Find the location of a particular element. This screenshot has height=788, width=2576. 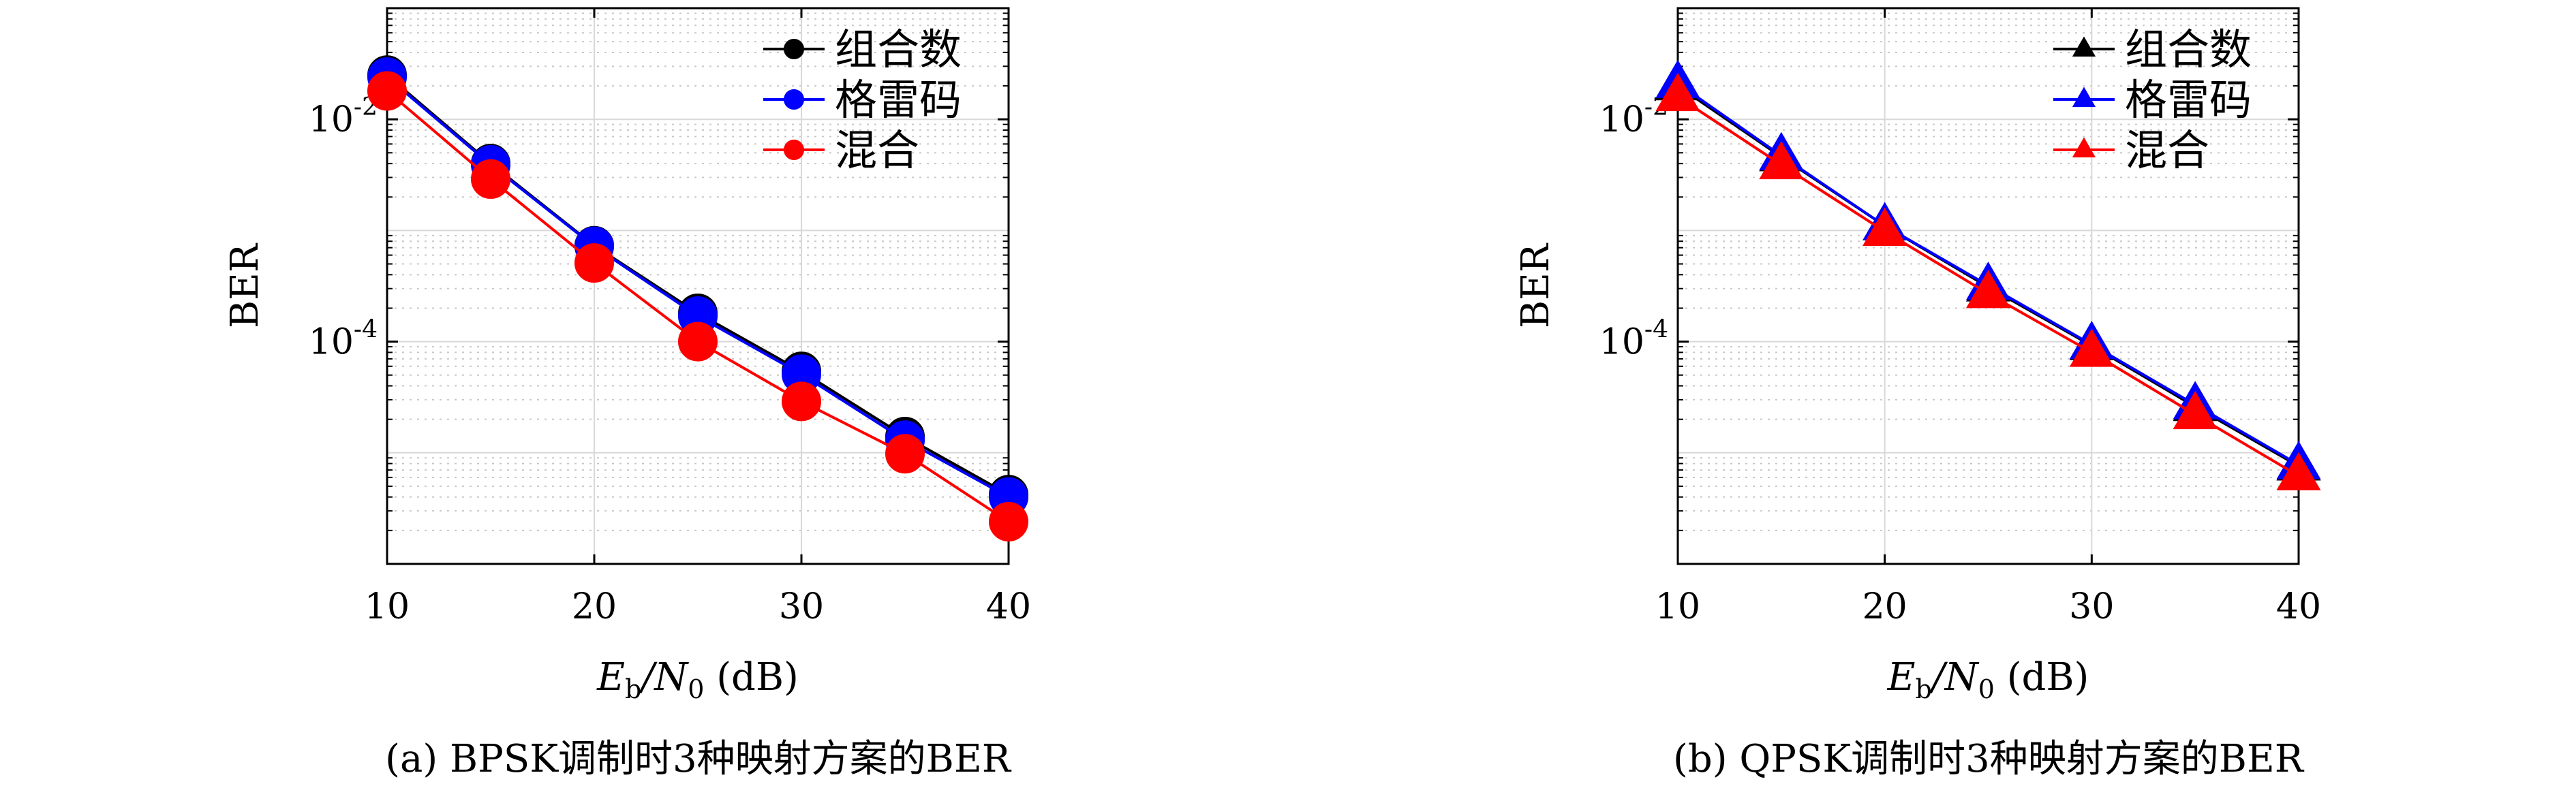

figure-caption: (a) BPSK调制时3种映射方案的BER is located at coordinates (698, 759).